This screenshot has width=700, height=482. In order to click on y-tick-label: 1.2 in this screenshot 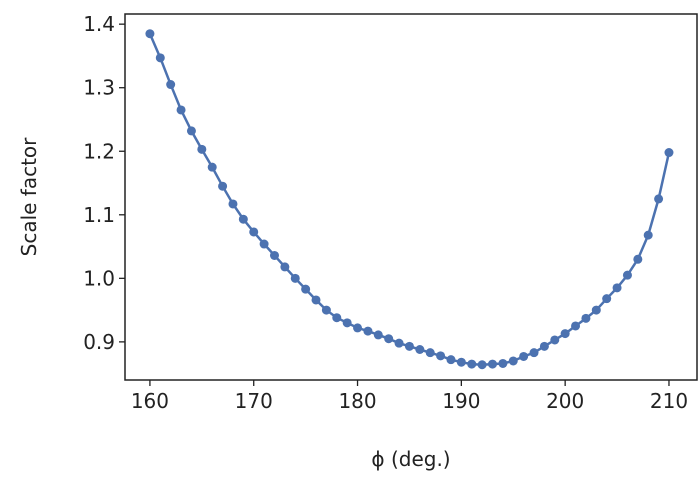, I will do `click(99, 151)`.